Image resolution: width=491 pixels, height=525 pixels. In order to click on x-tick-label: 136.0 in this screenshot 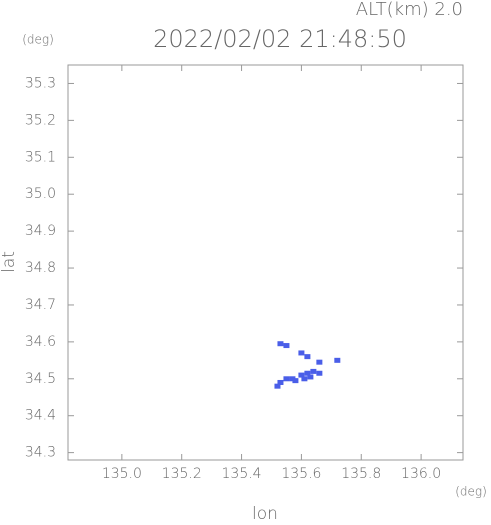, I will do `click(421, 474)`.